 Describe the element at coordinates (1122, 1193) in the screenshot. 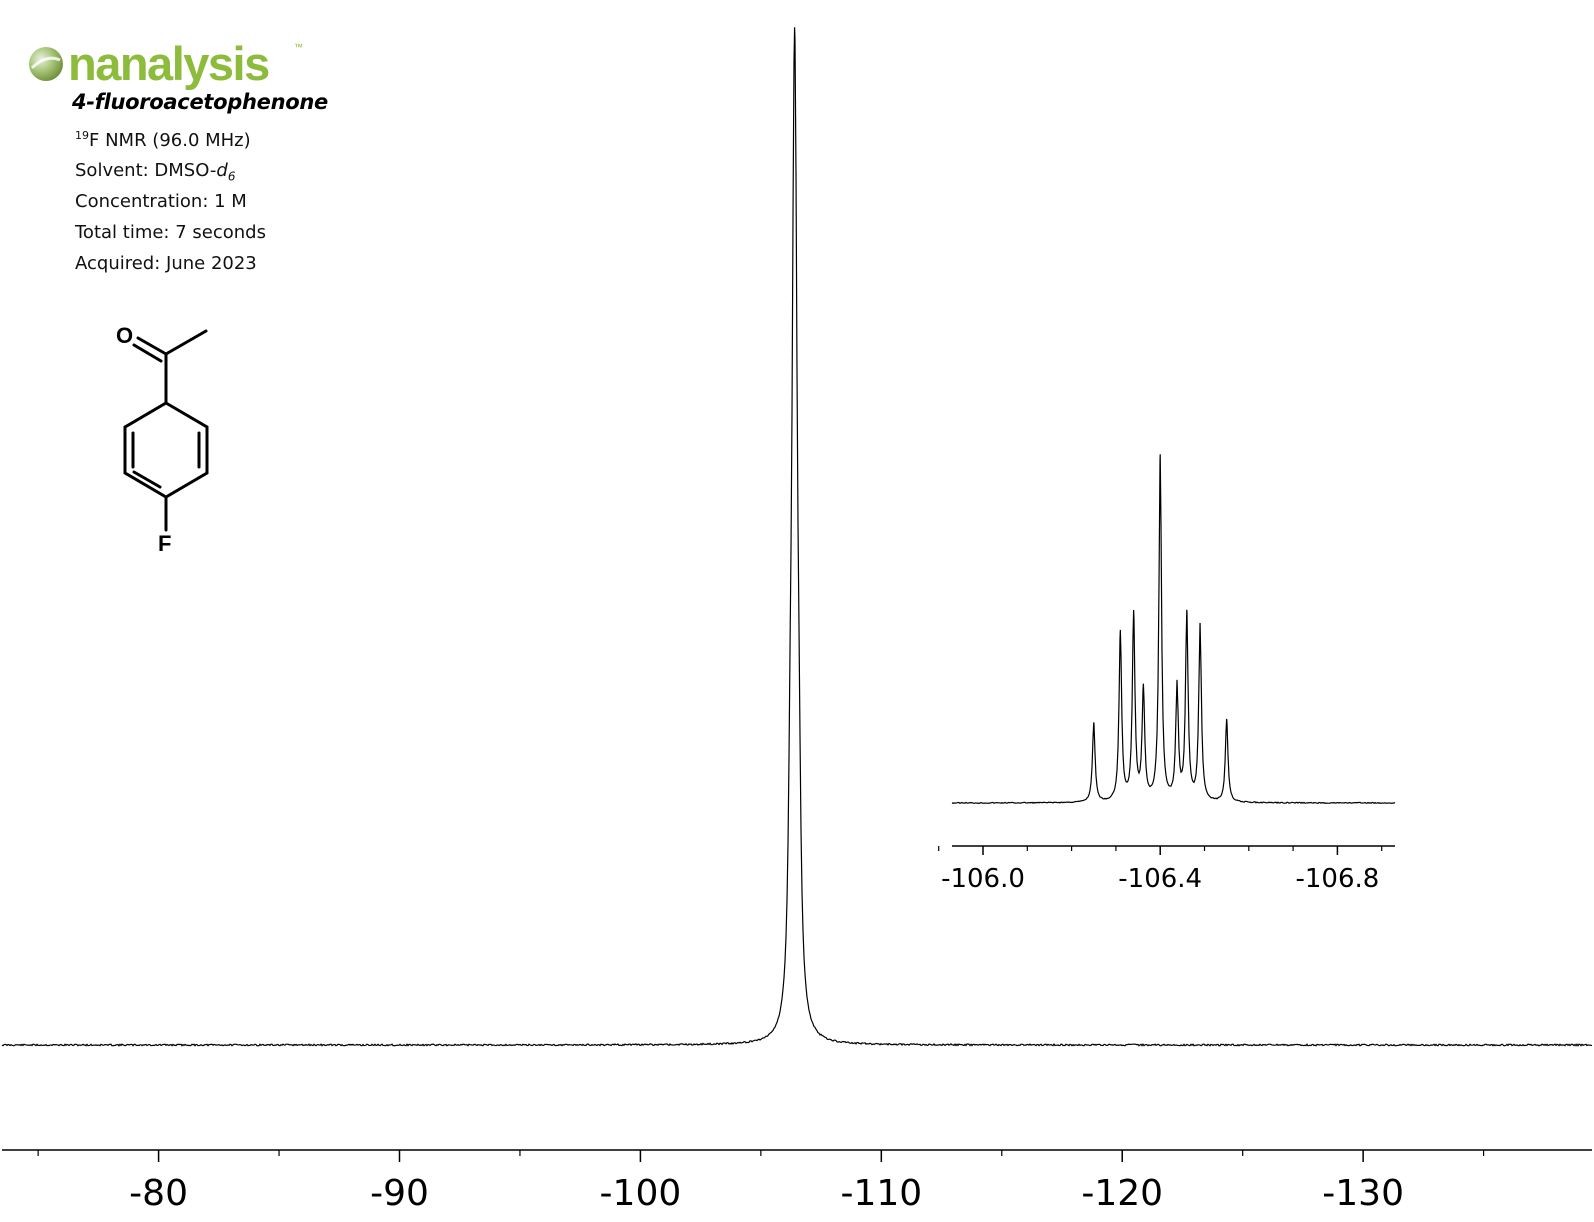

I see `main-tick-label: -120` at that location.